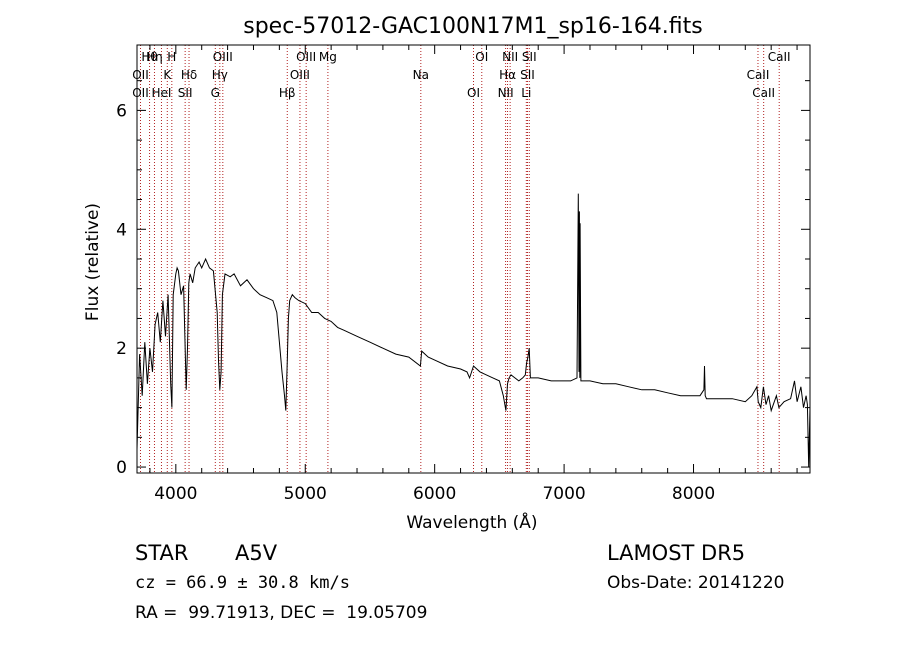 The image size is (900, 649). I want to click on chart-title: spec-57012-GAC100N17M1_sp16-164.fits, so click(473, 26).